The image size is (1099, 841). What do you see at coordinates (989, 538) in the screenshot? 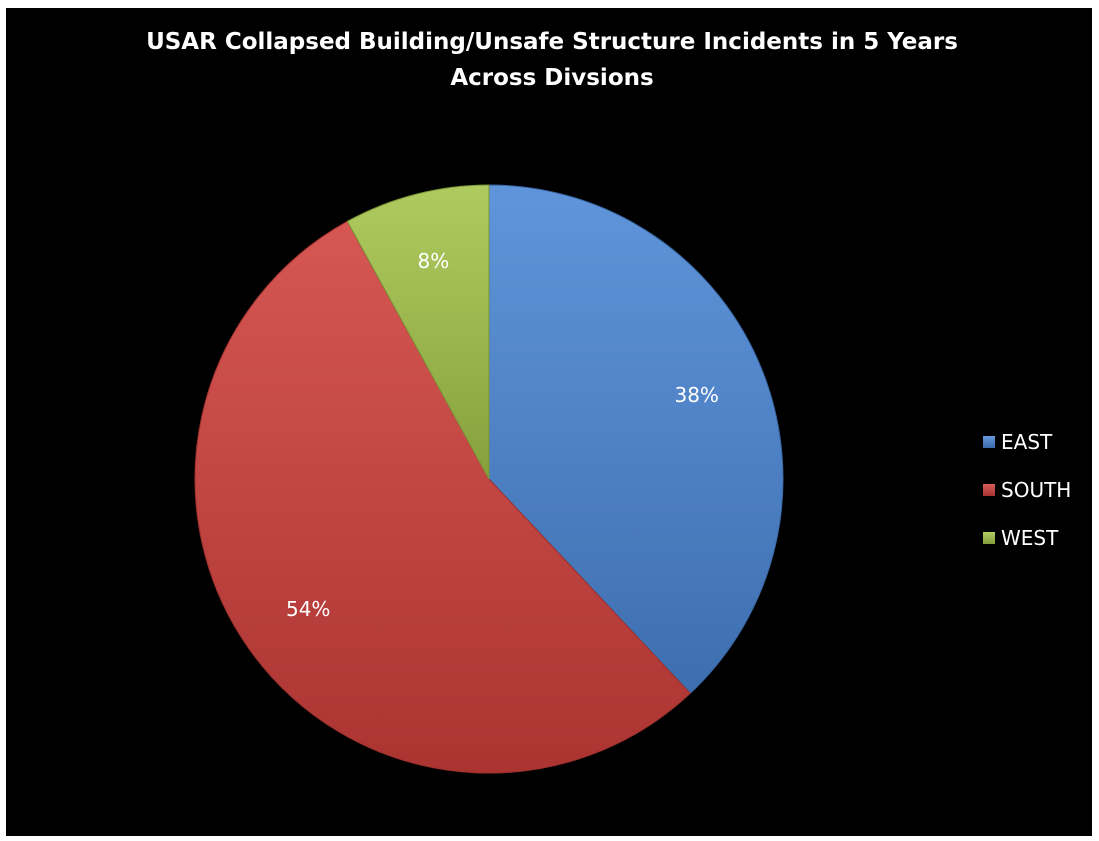
I see `legend-swatch-west` at bounding box center [989, 538].